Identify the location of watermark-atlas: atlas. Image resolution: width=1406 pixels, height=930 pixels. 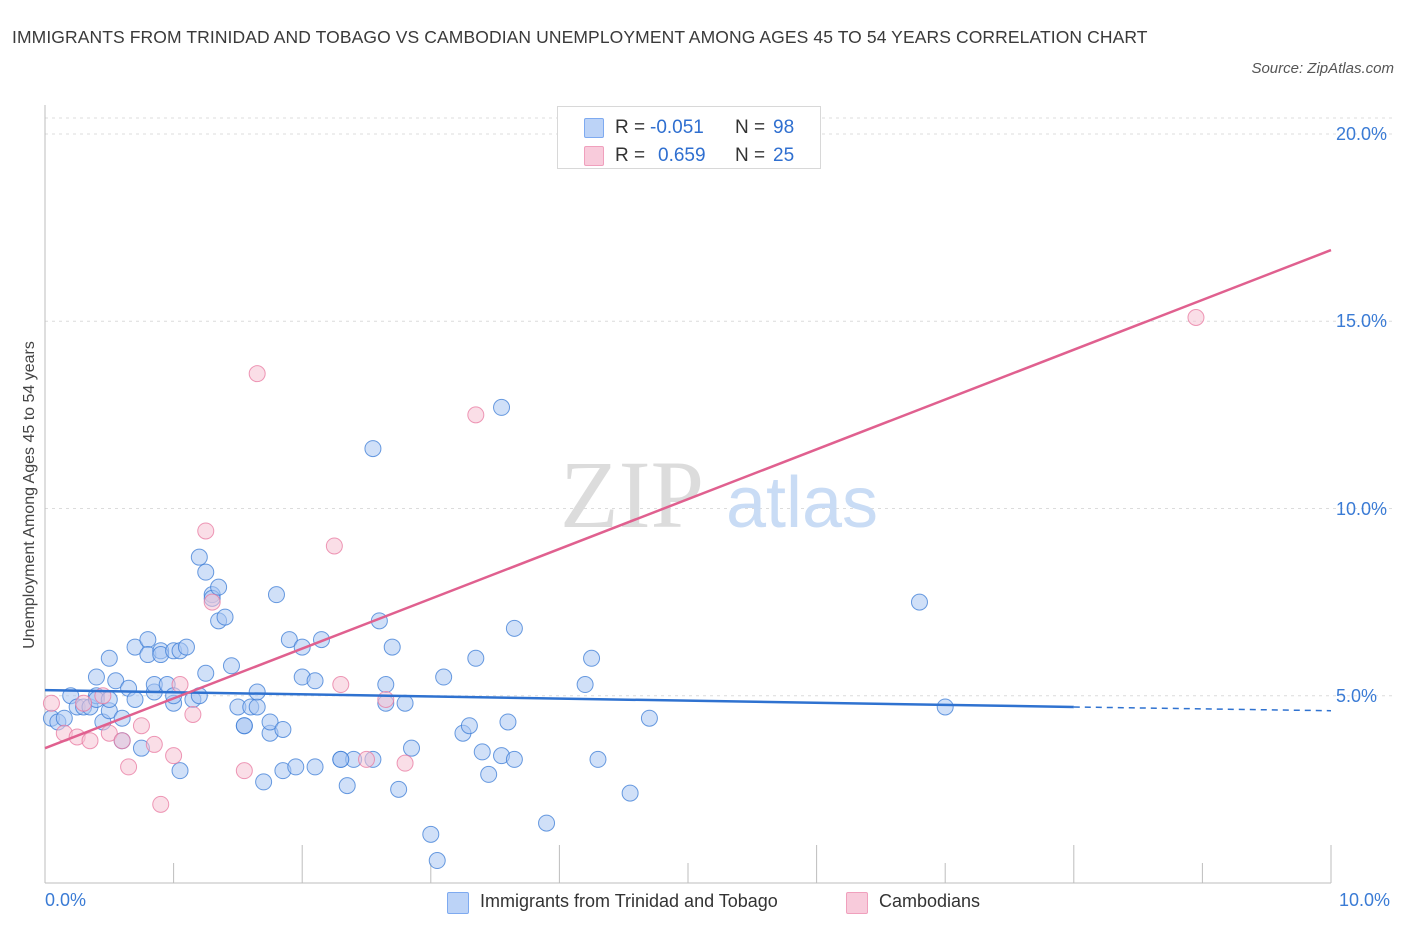
(802, 503).